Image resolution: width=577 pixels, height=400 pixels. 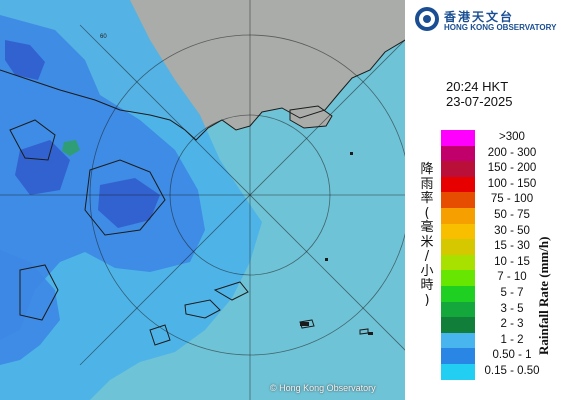 I want to click on observatory-logo-icon, so click(x=427, y=19).